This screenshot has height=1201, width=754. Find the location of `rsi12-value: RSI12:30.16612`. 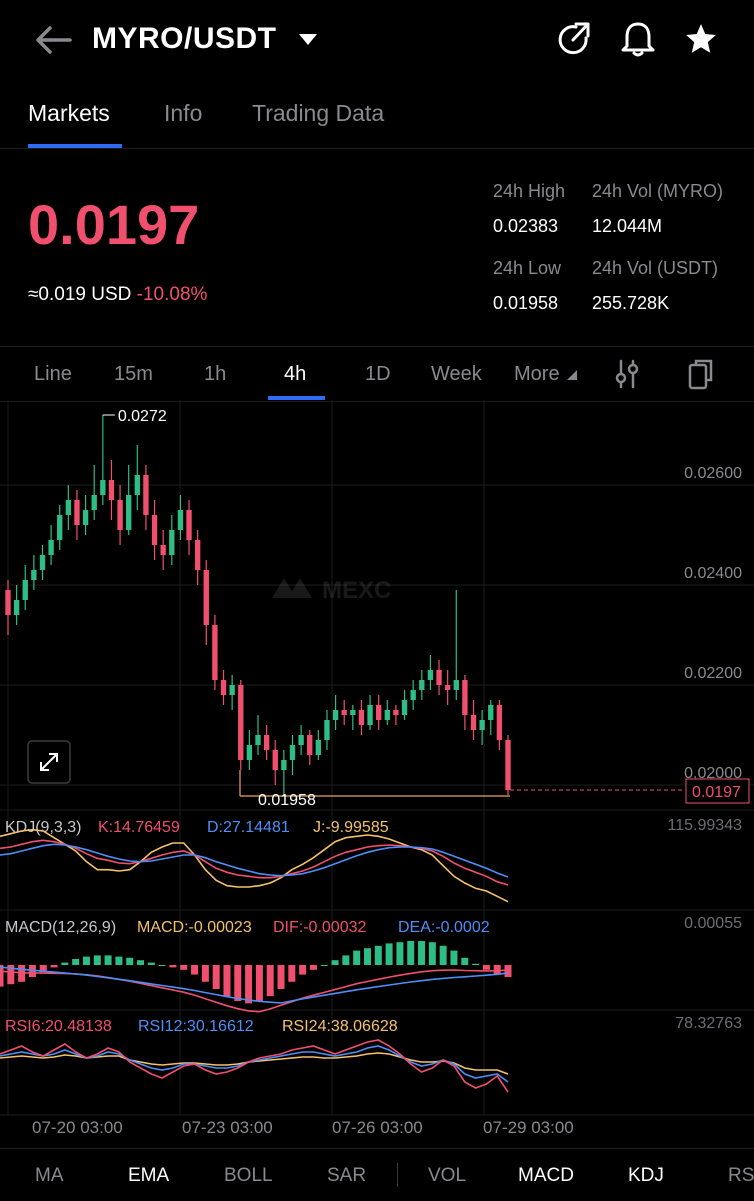

rsi12-value: RSI12:30.16612 is located at coordinates (196, 1026).